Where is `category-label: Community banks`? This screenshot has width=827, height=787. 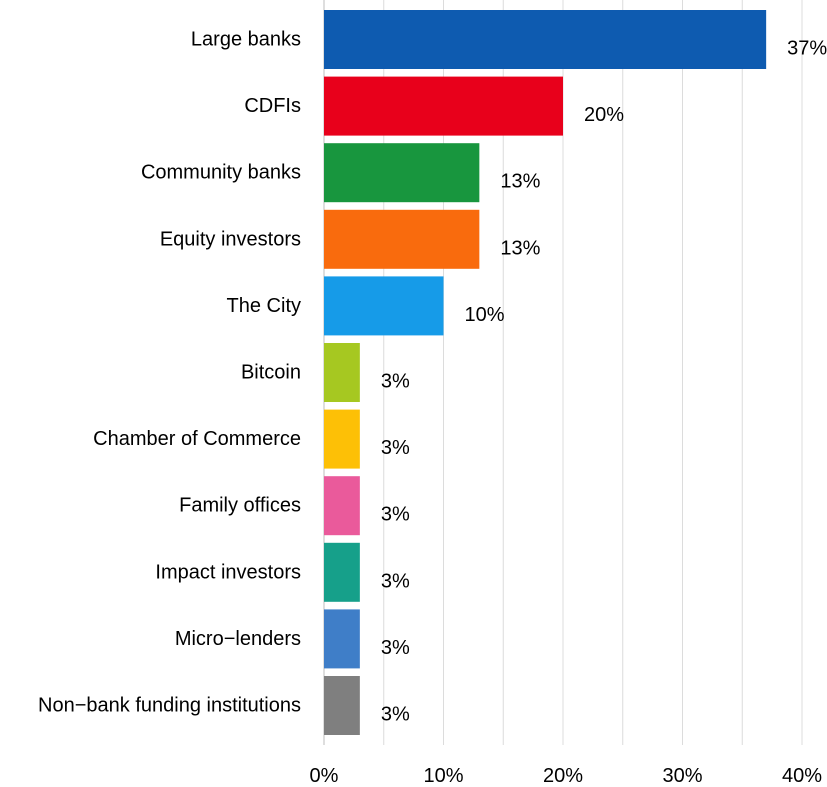
category-label: Community banks is located at coordinates (221, 173).